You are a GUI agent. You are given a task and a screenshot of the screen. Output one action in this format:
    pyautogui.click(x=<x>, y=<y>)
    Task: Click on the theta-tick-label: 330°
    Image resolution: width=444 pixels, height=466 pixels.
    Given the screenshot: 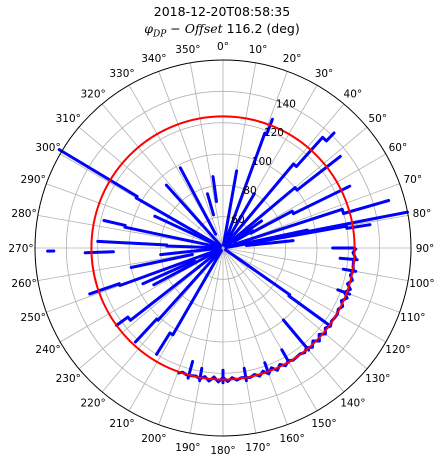 What is the action you would take?
    pyautogui.click(x=121, y=74)
    